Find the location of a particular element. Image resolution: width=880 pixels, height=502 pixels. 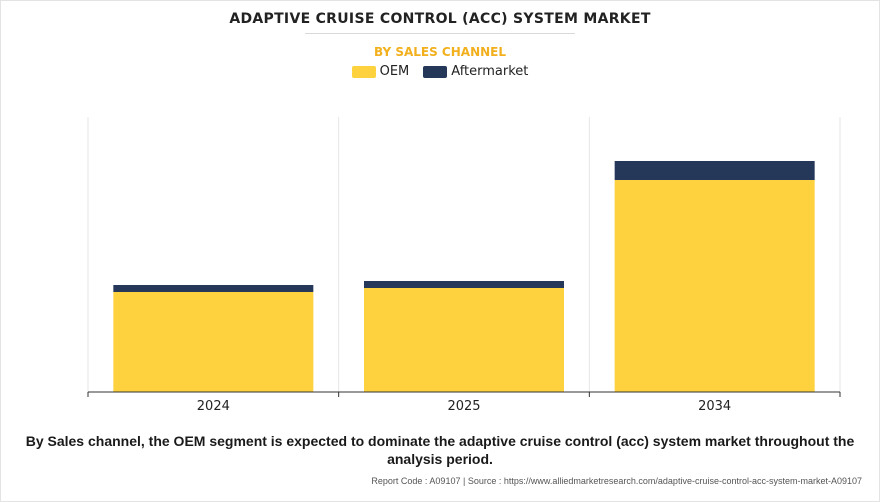

bar-oem-2034 is located at coordinates (714, 286).